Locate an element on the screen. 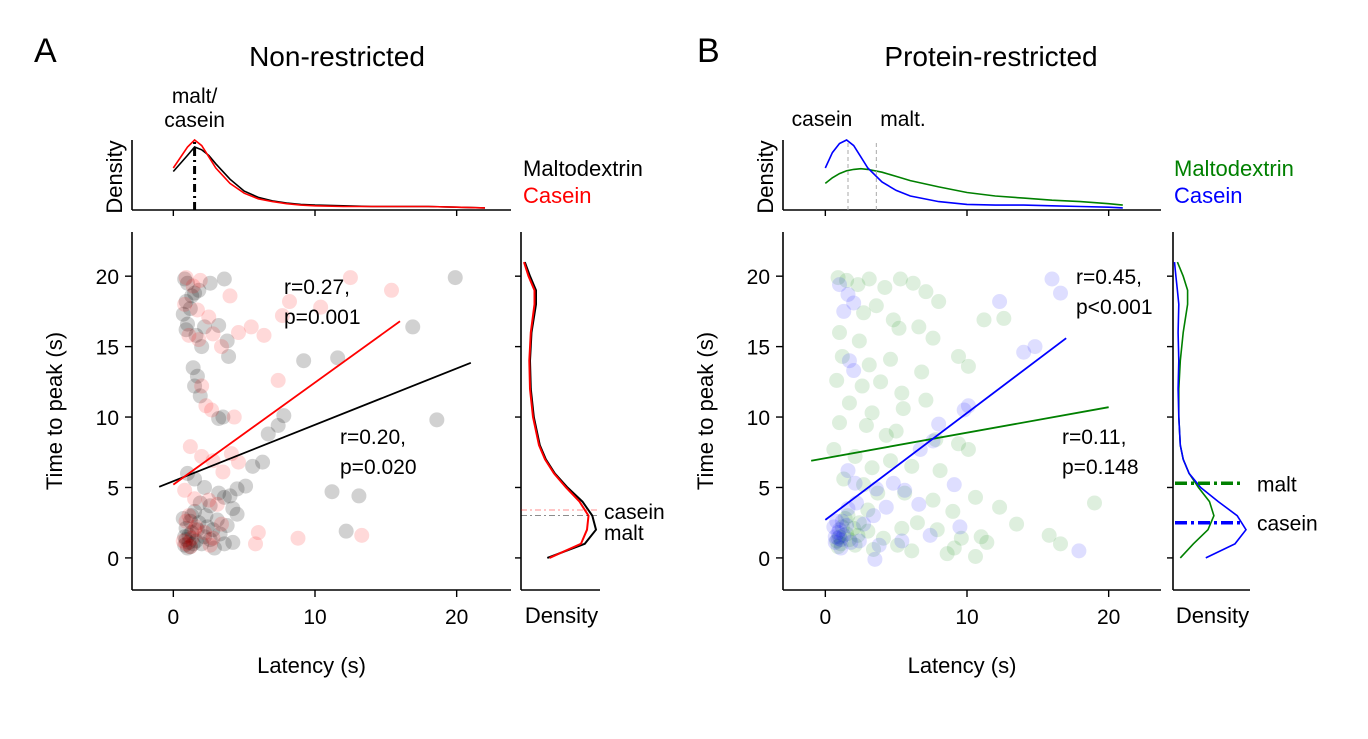 This screenshot has height=739, width=1368. right-marker-label: casein is located at coordinates (634, 512).